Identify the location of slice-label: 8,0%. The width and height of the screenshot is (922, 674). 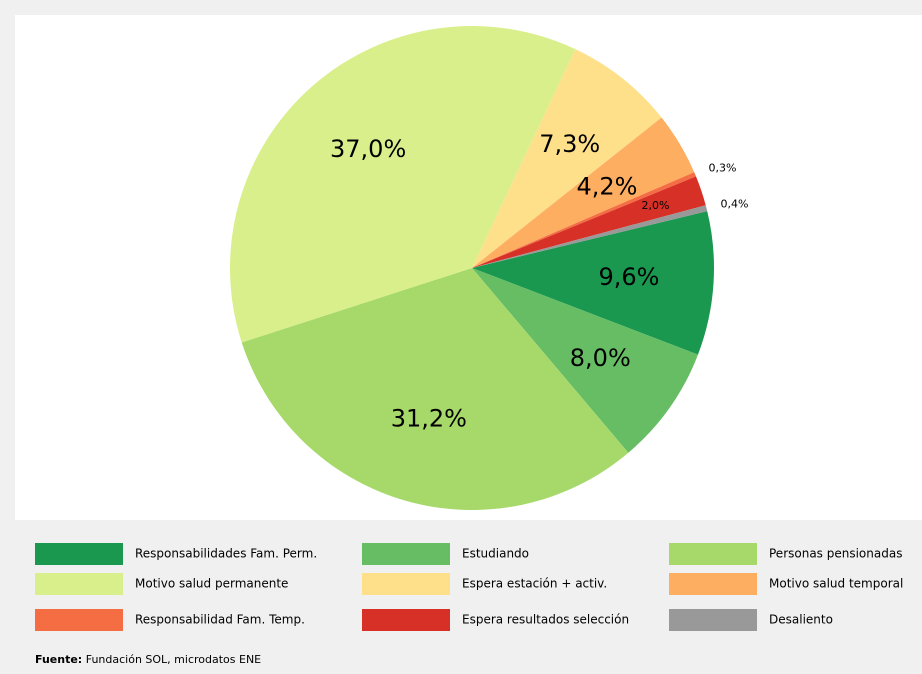
(600, 358).